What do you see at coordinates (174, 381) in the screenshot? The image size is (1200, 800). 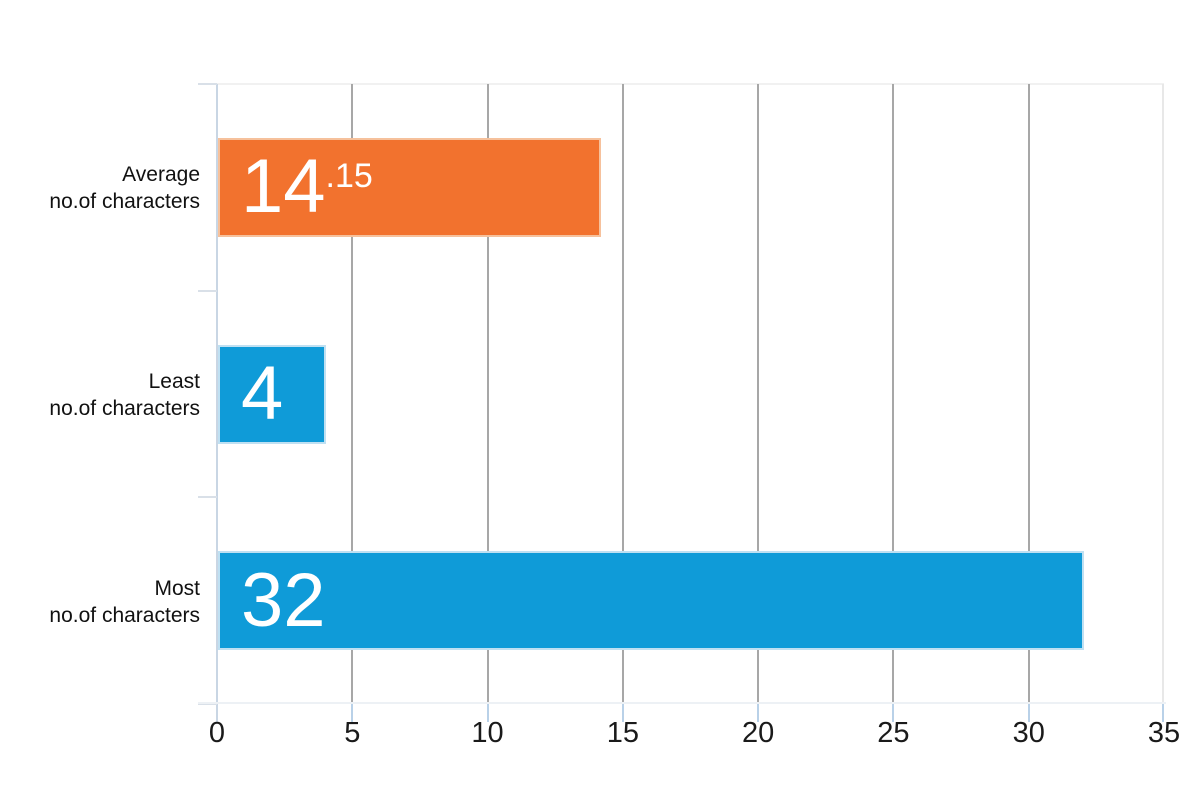 I see `category-label-line1: Least` at bounding box center [174, 381].